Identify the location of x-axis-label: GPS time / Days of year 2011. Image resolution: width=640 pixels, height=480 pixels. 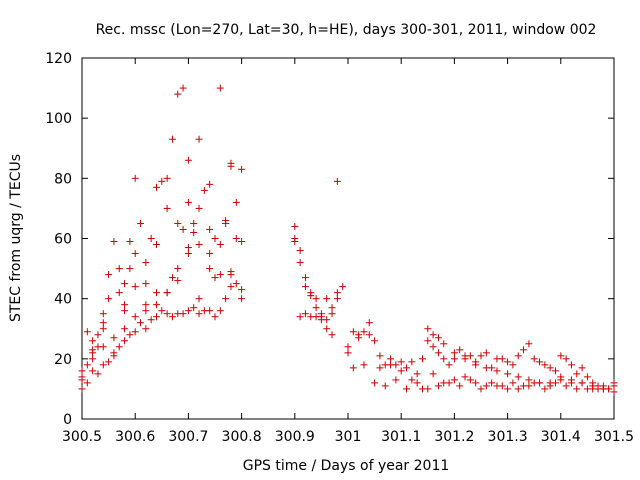
(346, 466).